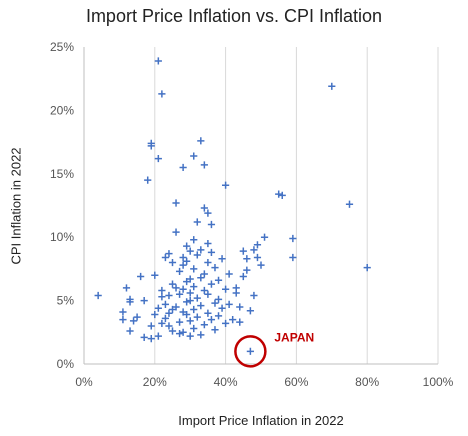  I want to click on y-tick-label: 25%, so click(62, 47).